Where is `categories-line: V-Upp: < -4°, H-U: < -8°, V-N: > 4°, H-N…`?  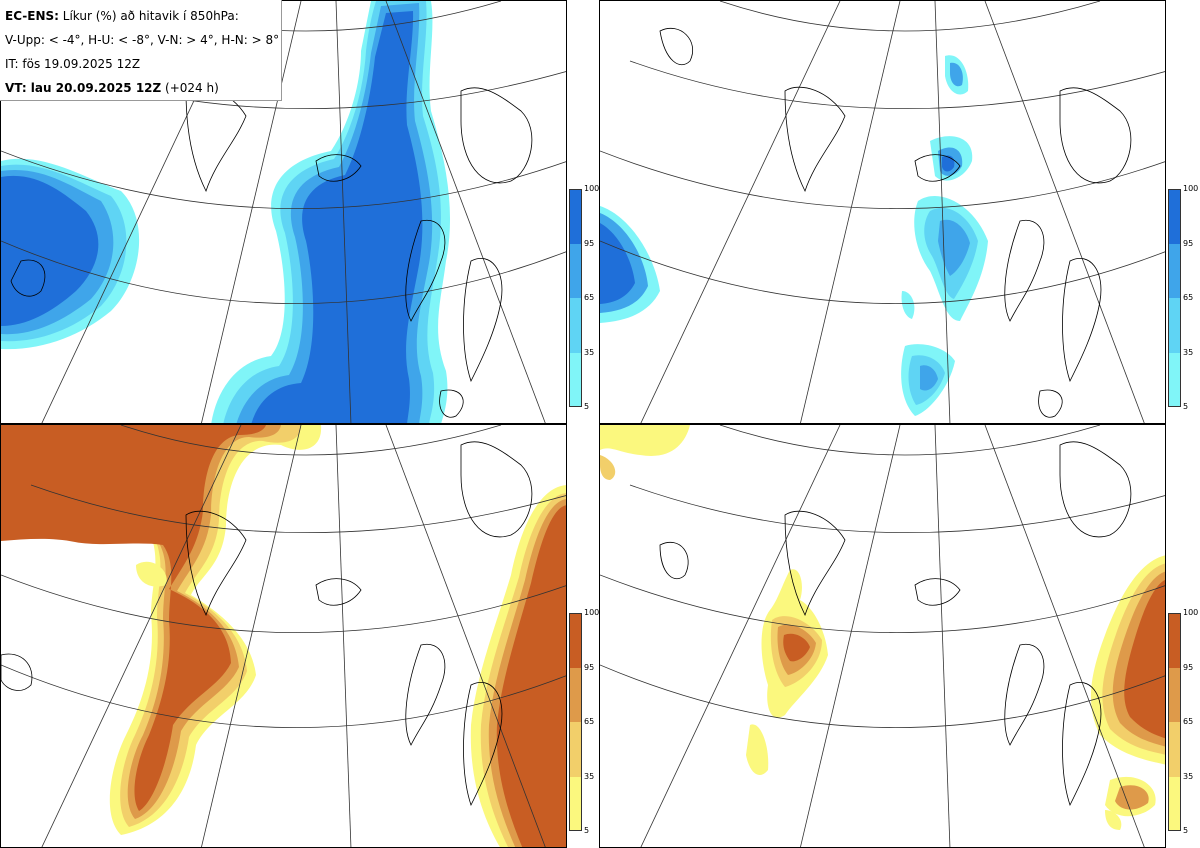 categories-line: V-Upp: < -4°, H-U: < -8°, V-N: > 4°, H-N… is located at coordinates (142, 40).